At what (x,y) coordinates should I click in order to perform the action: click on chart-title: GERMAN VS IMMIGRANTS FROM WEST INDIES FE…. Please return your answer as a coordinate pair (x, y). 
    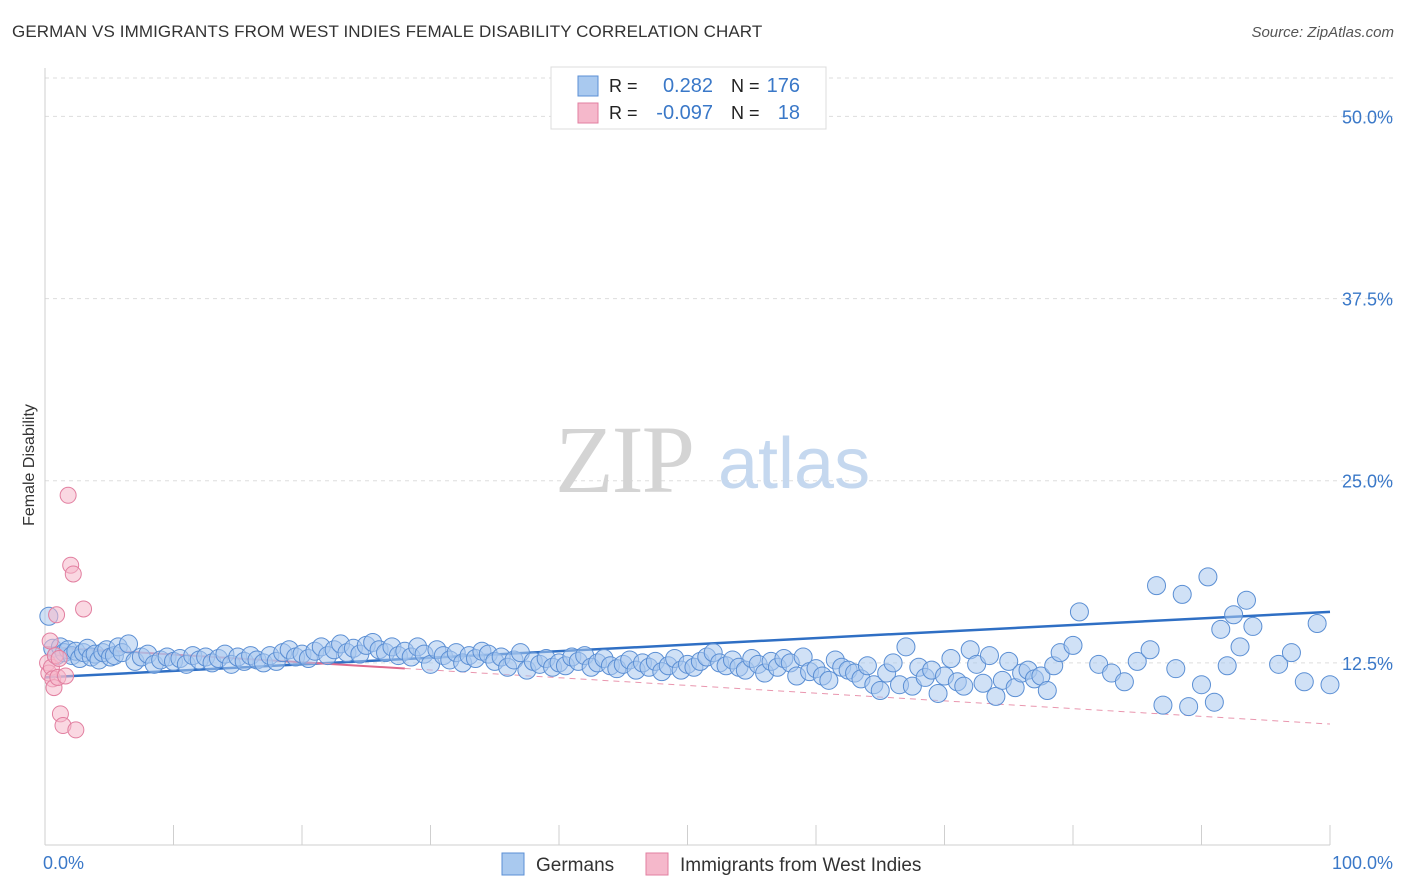
    Looking at the image, I should click on (387, 31).